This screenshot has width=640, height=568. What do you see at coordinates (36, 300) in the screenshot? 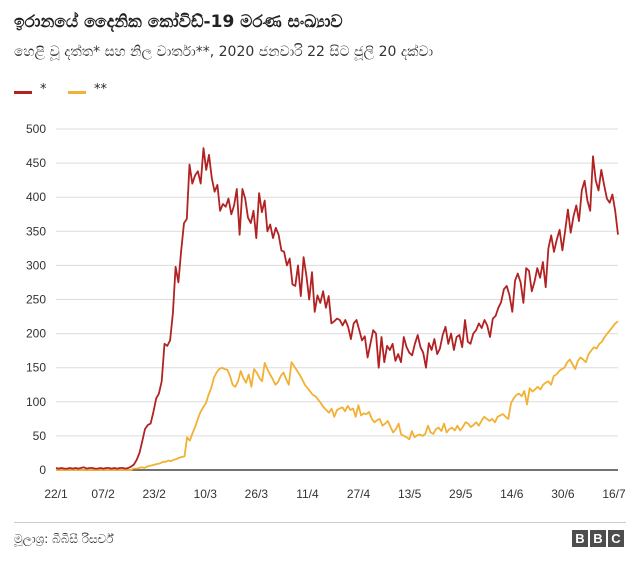
I see `y-tick-label: 250` at bounding box center [36, 300].